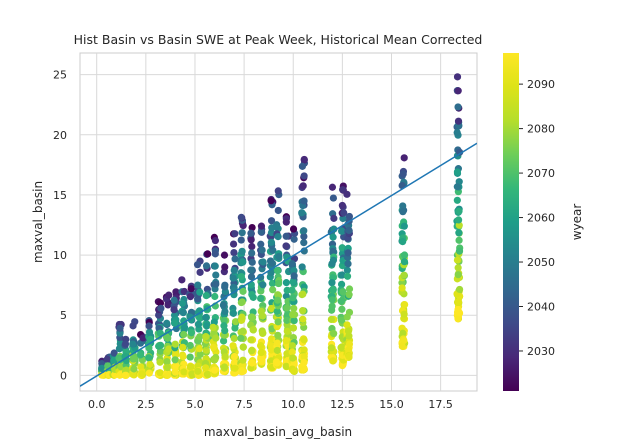 The width and height of the screenshot is (640, 444). What do you see at coordinates (60, 195) in the screenshot?
I see `y-tick-label: 15` at bounding box center [60, 195].